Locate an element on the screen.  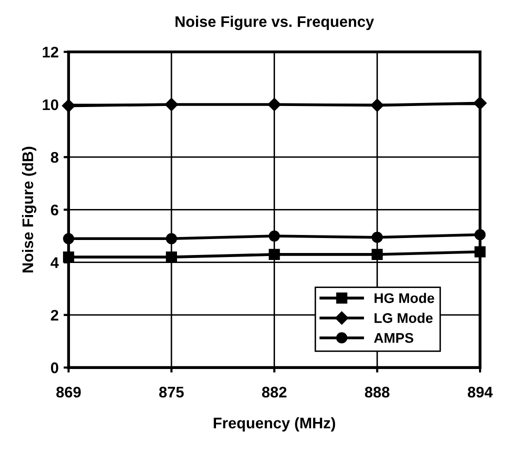
y-tick-label: 10 is located at coordinates (50, 104).